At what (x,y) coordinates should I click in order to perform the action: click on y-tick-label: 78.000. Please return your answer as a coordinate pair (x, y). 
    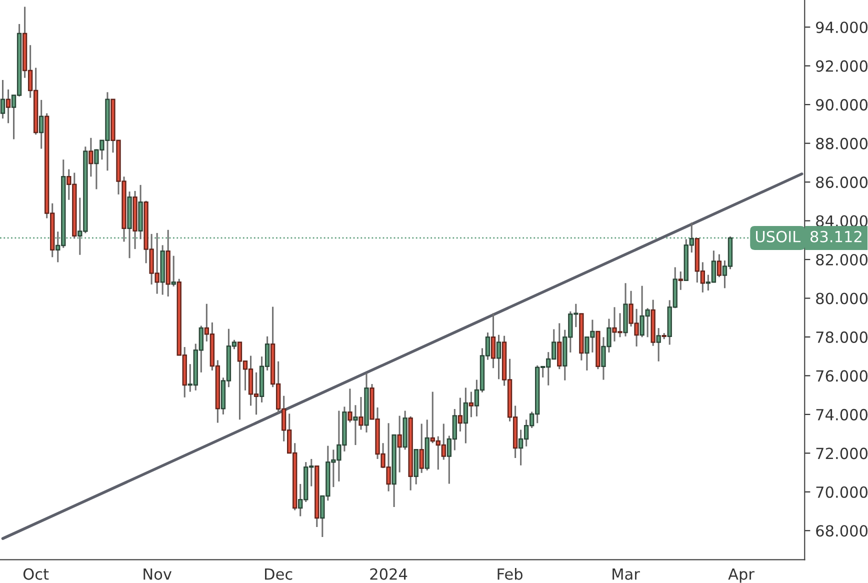
    Looking at the image, I should click on (842, 337).